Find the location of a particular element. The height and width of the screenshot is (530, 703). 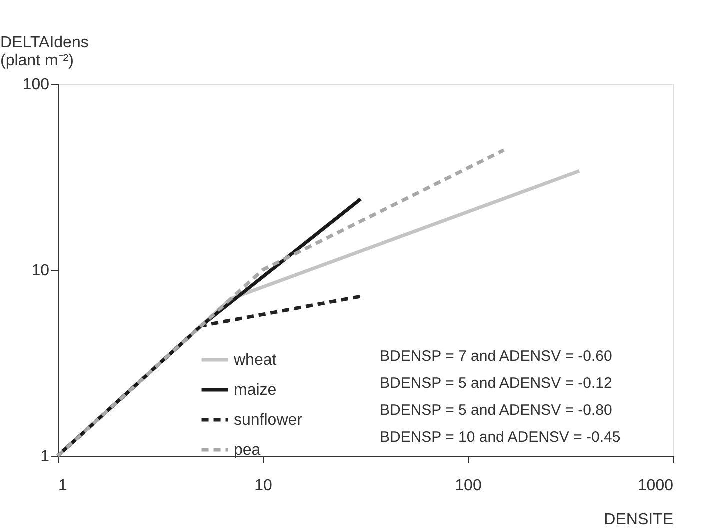

legend-label: wheat is located at coordinates (255, 360).